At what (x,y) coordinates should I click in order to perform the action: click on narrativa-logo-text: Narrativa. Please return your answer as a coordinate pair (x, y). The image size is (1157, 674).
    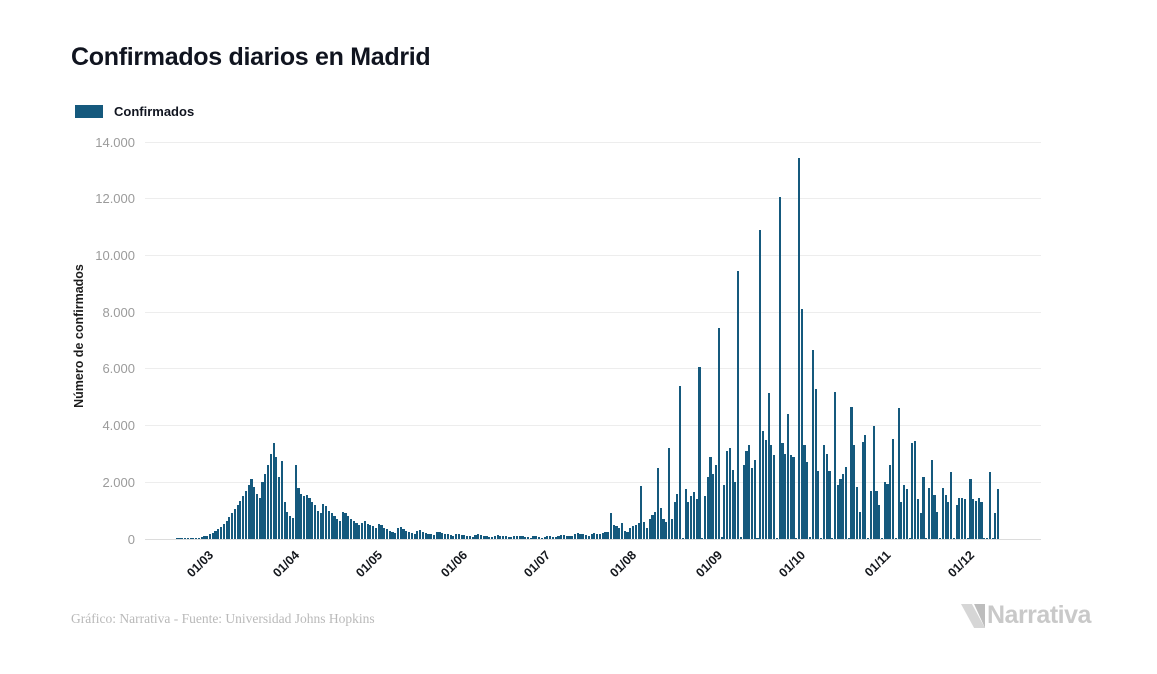
    Looking at the image, I should click on (1039, 615).